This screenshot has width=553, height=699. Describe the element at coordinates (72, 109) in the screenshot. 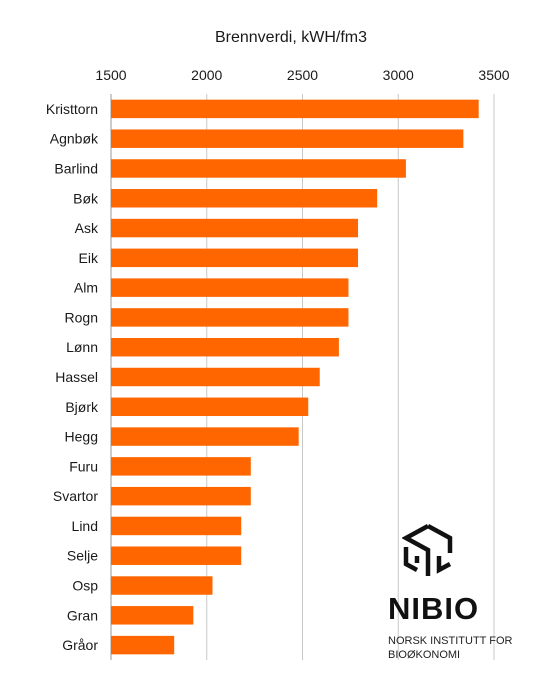

I see `category-label: Kristtorn` at that location.